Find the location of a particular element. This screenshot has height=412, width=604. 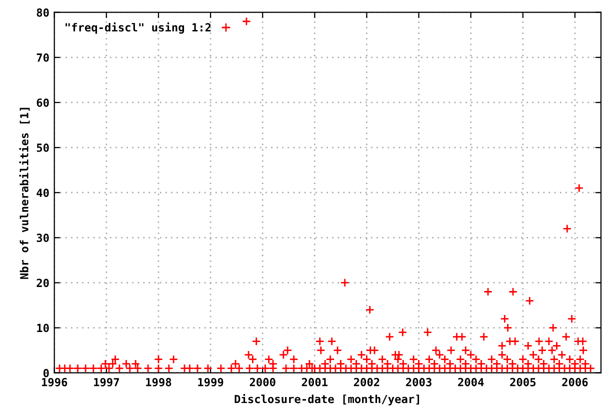

y-tick-label: 30 is located at coordinates (42, 238).